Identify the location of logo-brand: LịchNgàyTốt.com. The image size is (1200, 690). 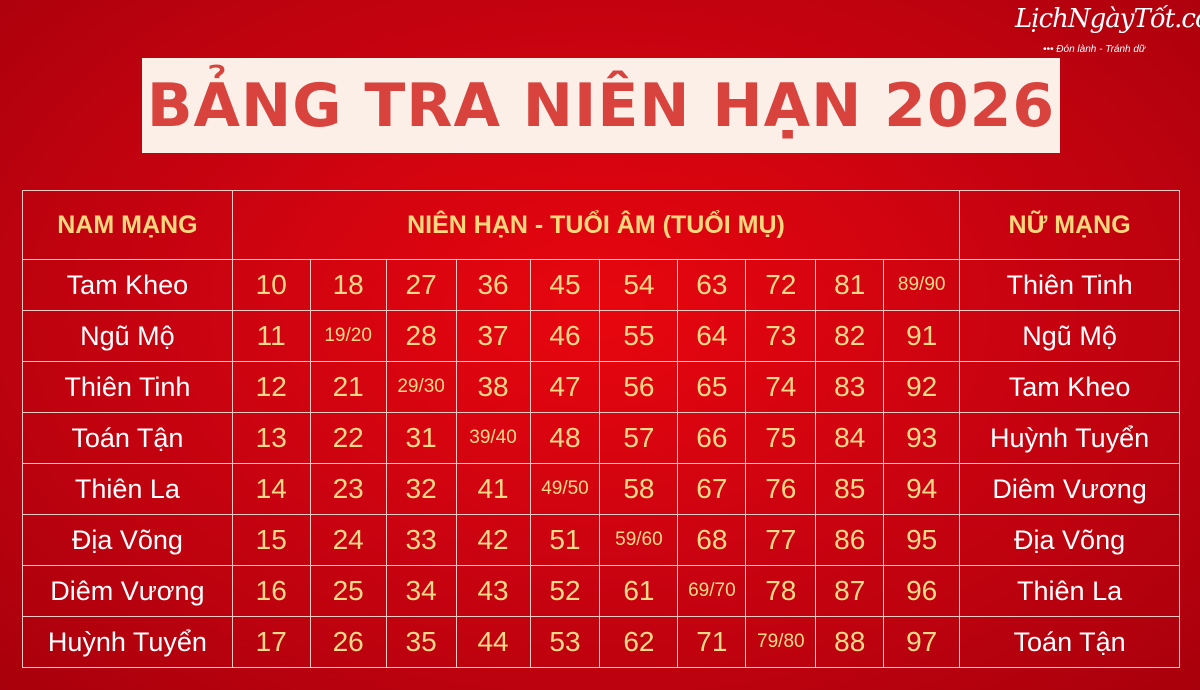
(1107, 19).